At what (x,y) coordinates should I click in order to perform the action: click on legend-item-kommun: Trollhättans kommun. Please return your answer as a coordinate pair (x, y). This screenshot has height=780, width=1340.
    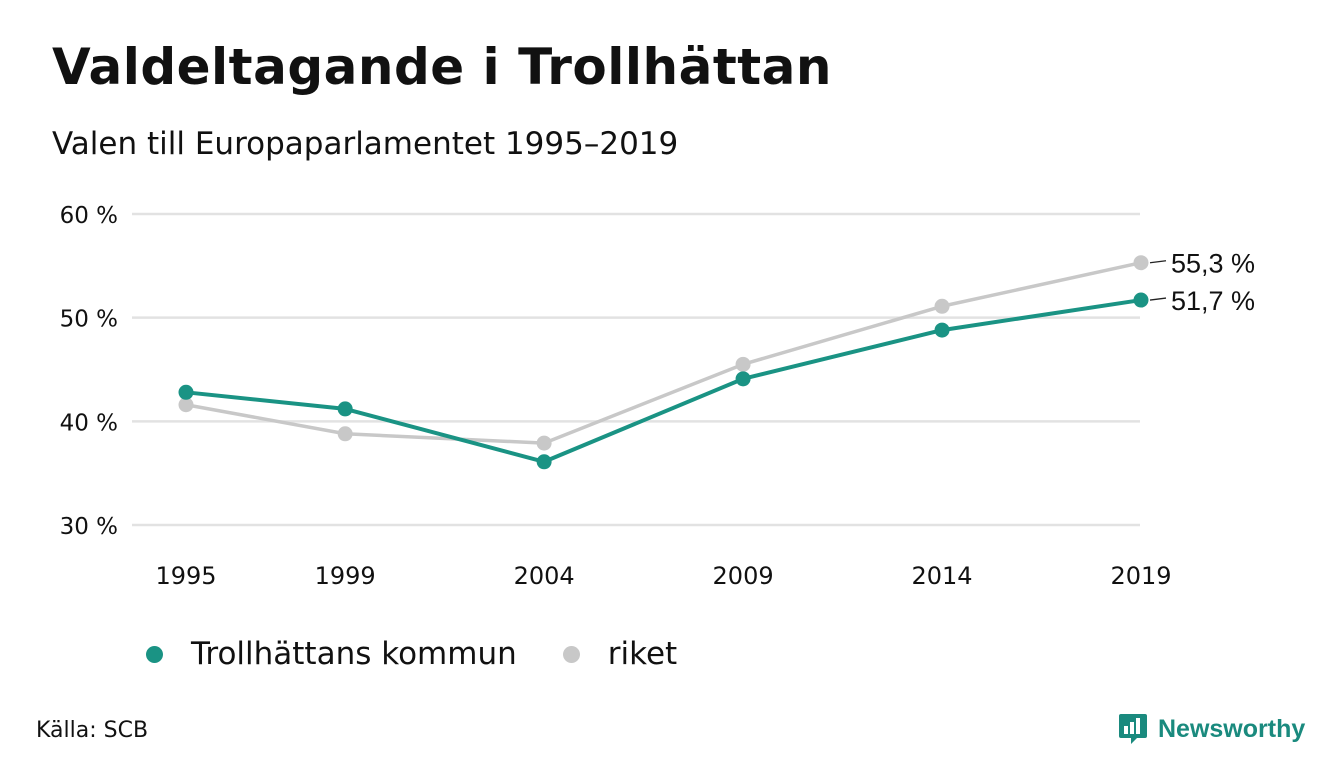
    Looking at the image, I should click on (331, 654).